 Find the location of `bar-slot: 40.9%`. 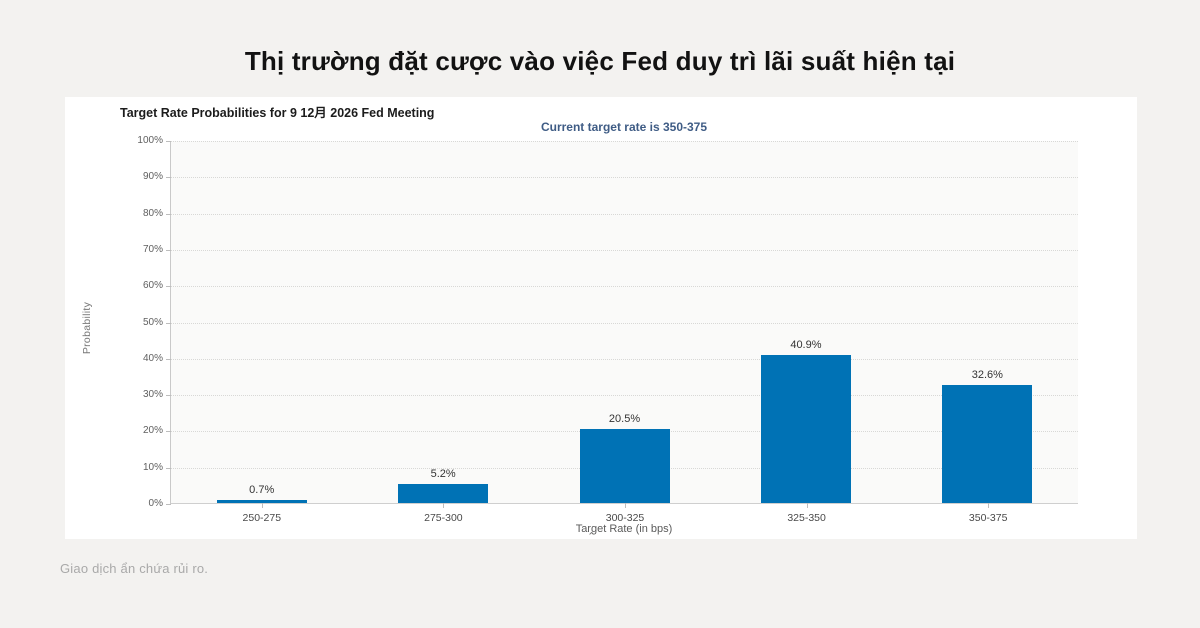

bar-slot: 40.9% is located at coordinates (805, 322).